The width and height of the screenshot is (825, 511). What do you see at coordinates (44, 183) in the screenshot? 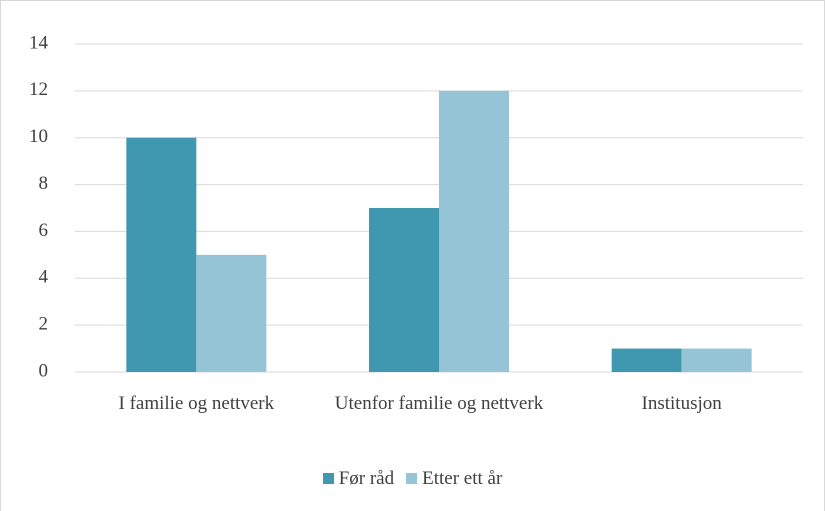
I see `y-tick-label: 8` at bounding box center [44, 183].